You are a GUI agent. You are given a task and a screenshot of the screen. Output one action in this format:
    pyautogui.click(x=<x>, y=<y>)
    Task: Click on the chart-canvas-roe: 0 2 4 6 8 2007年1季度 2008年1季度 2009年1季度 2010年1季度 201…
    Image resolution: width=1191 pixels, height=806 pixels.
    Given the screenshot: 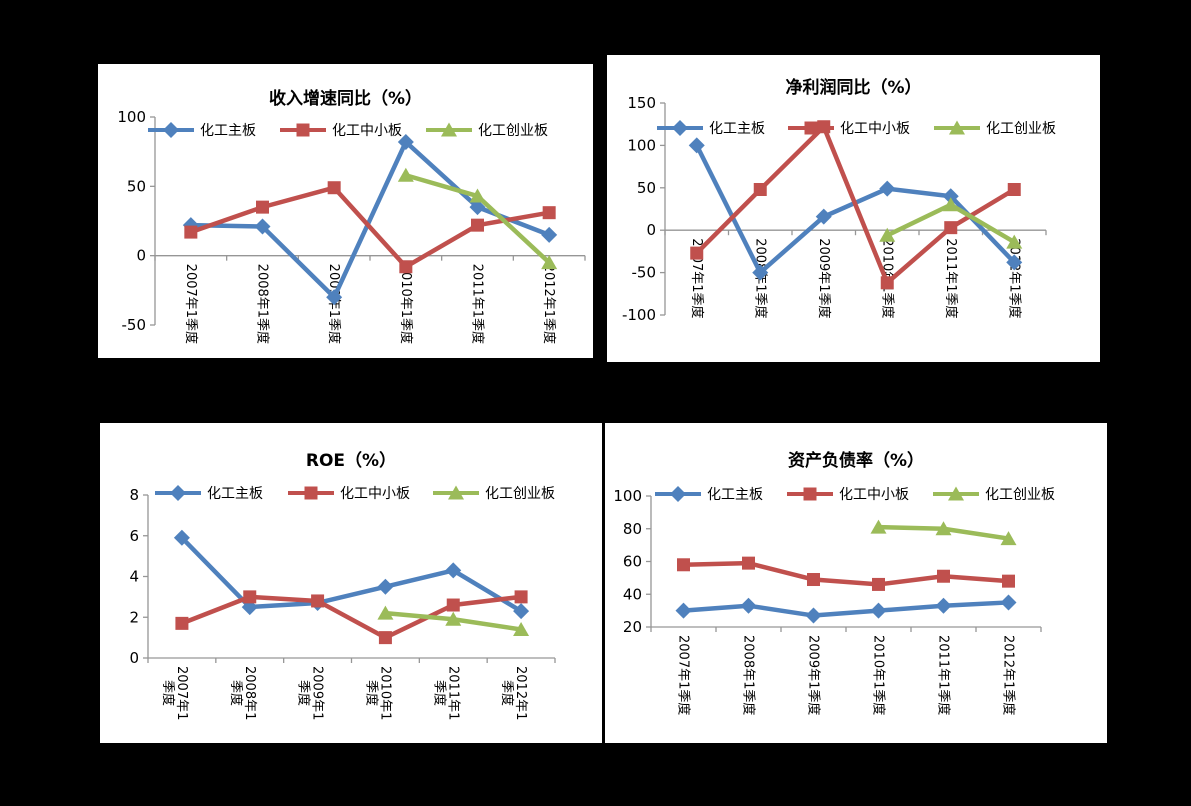 What is the action you would take?
    pyautogui.click(x=342, y=602)
    